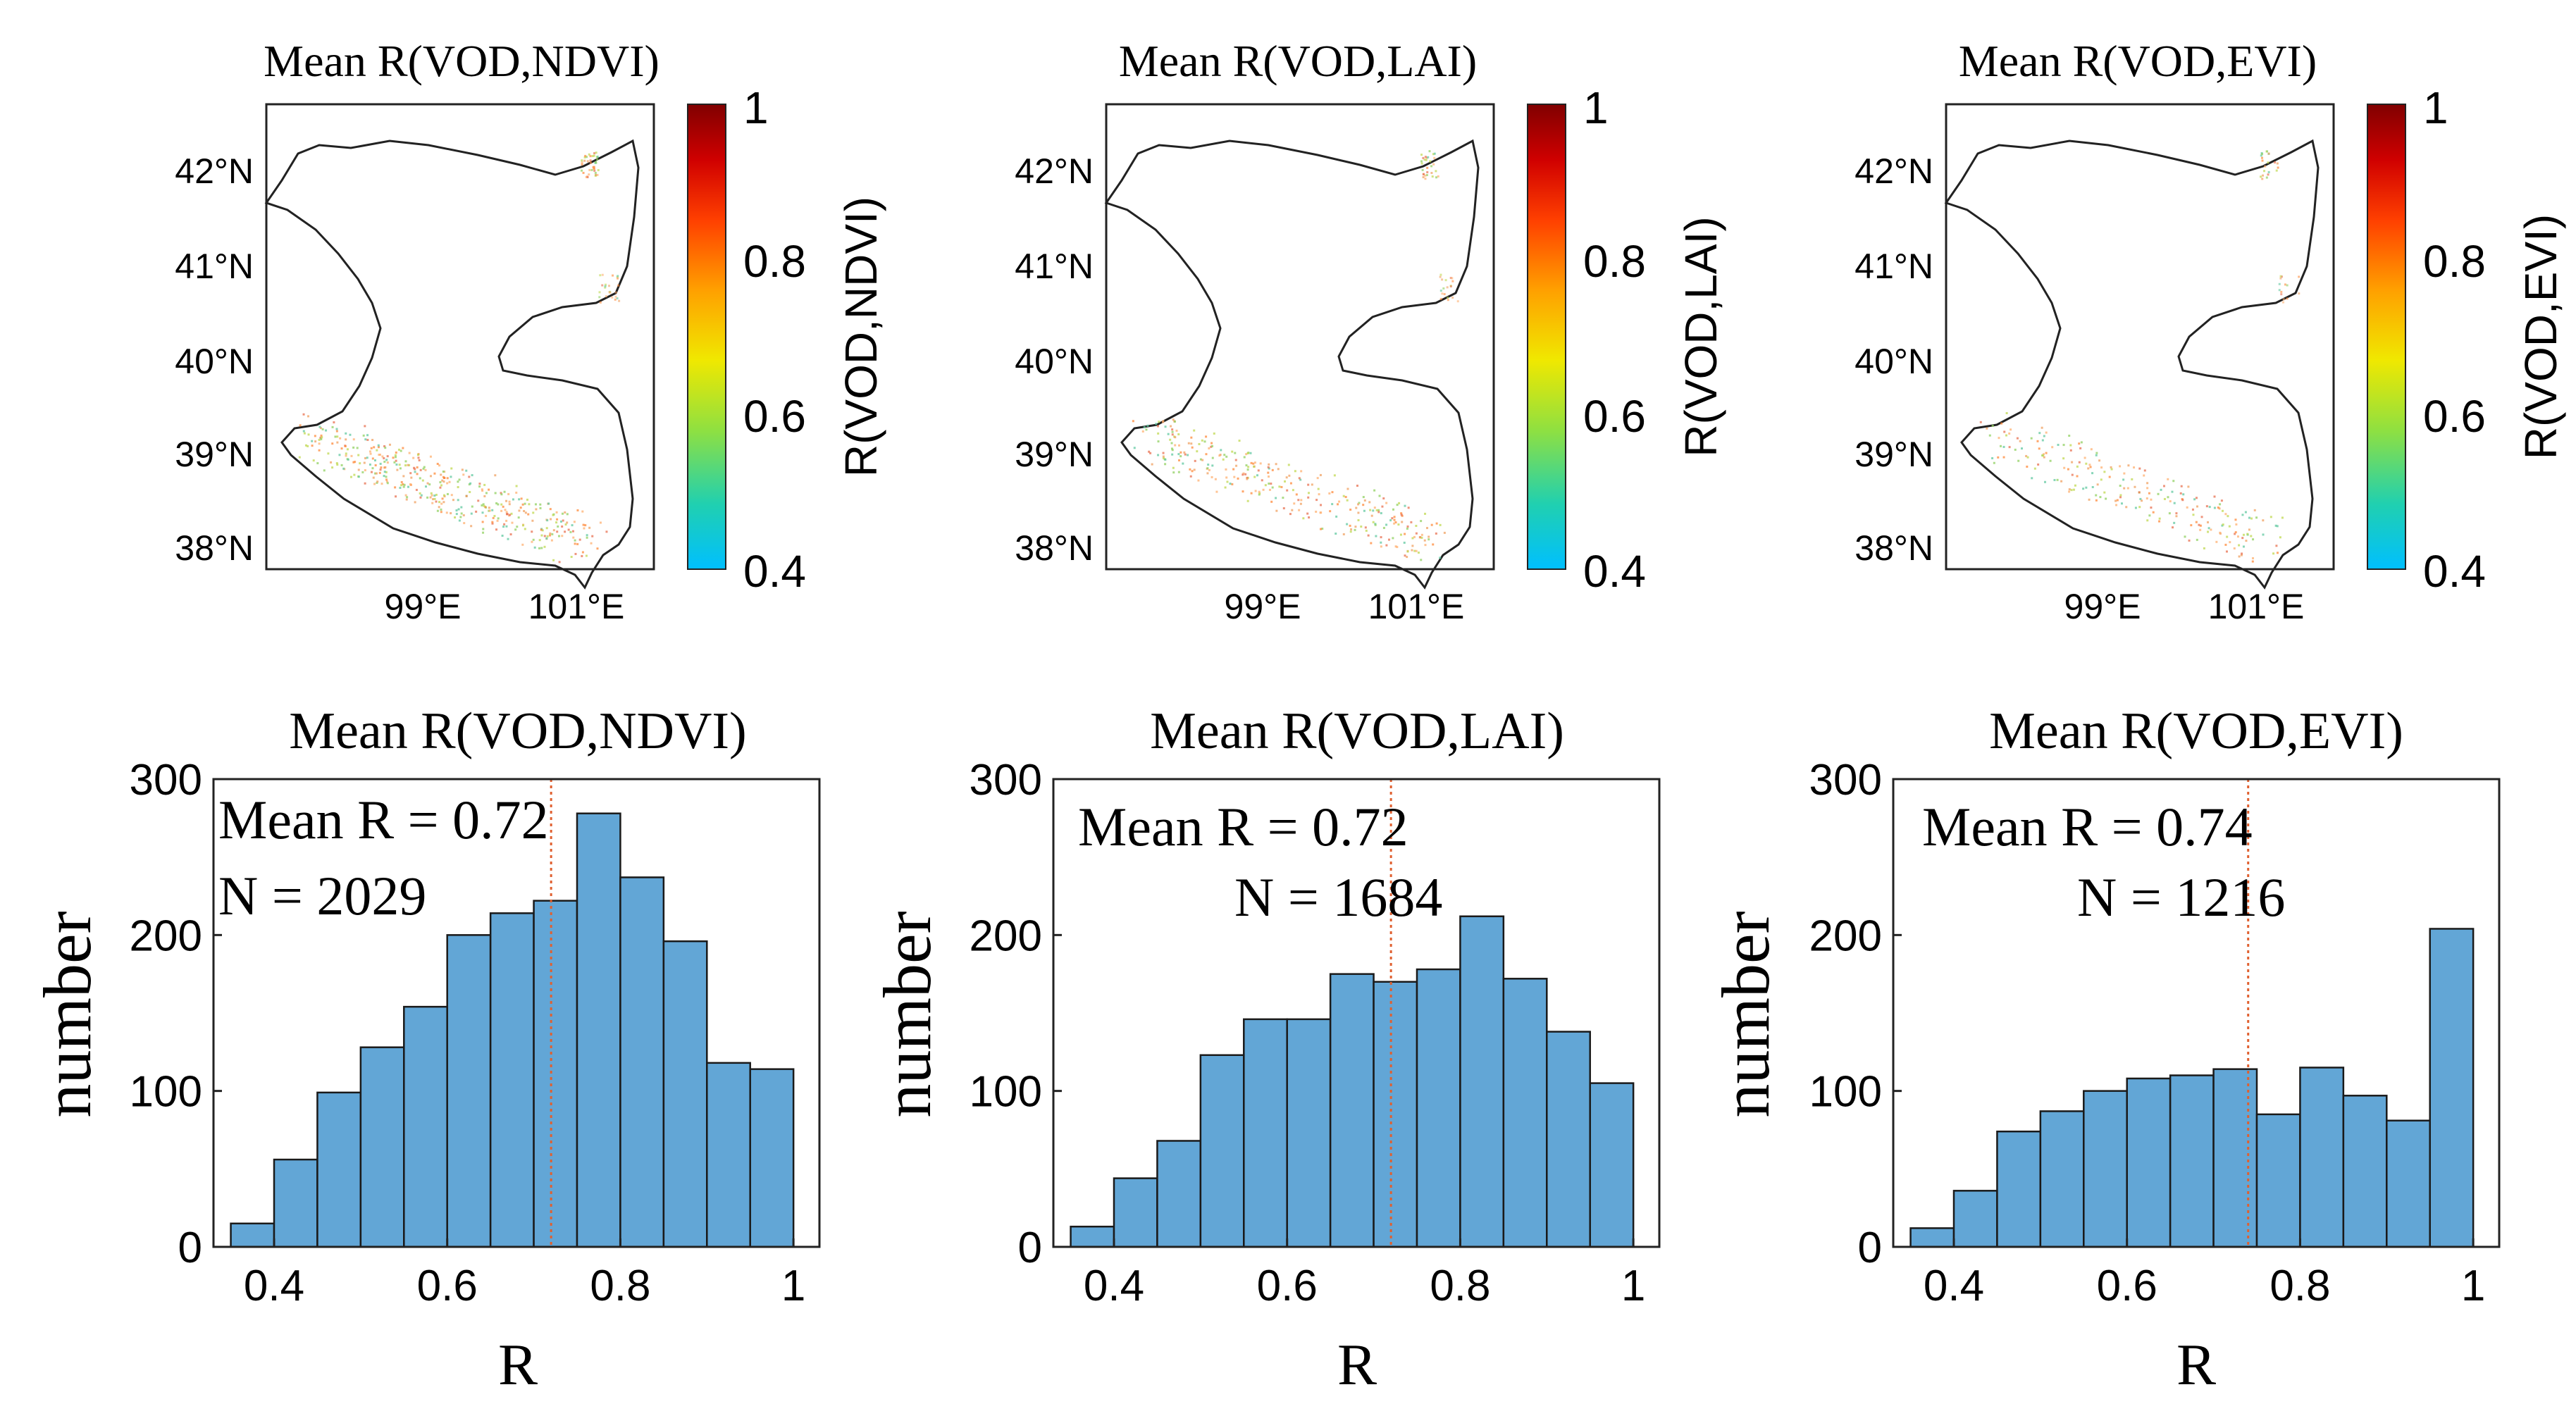 This screenshot has width=2576, height=1411. What do you see at coordinates (462, 61) in the screenshot?
I see `map-title: Mean R(VOD,NDVI)` at bounding box center [462, 61].